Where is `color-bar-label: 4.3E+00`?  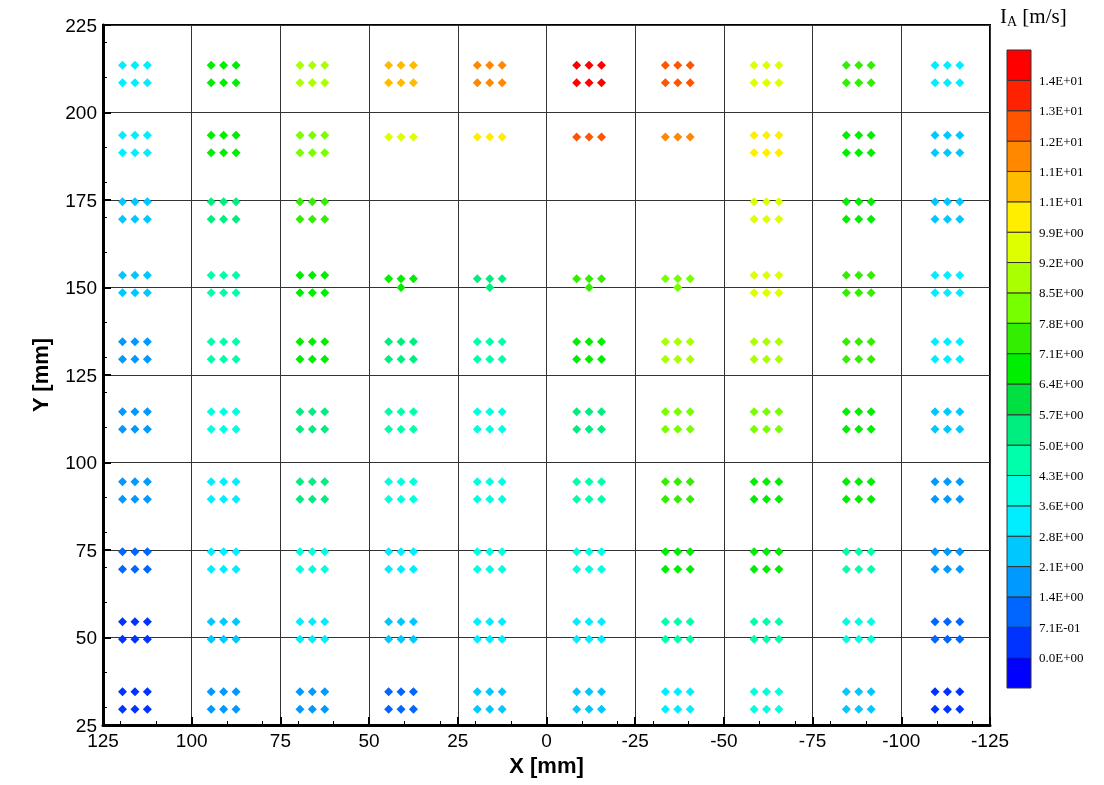
color-bar-label: 4.3E+00 is located at coordinates (1061, 475).